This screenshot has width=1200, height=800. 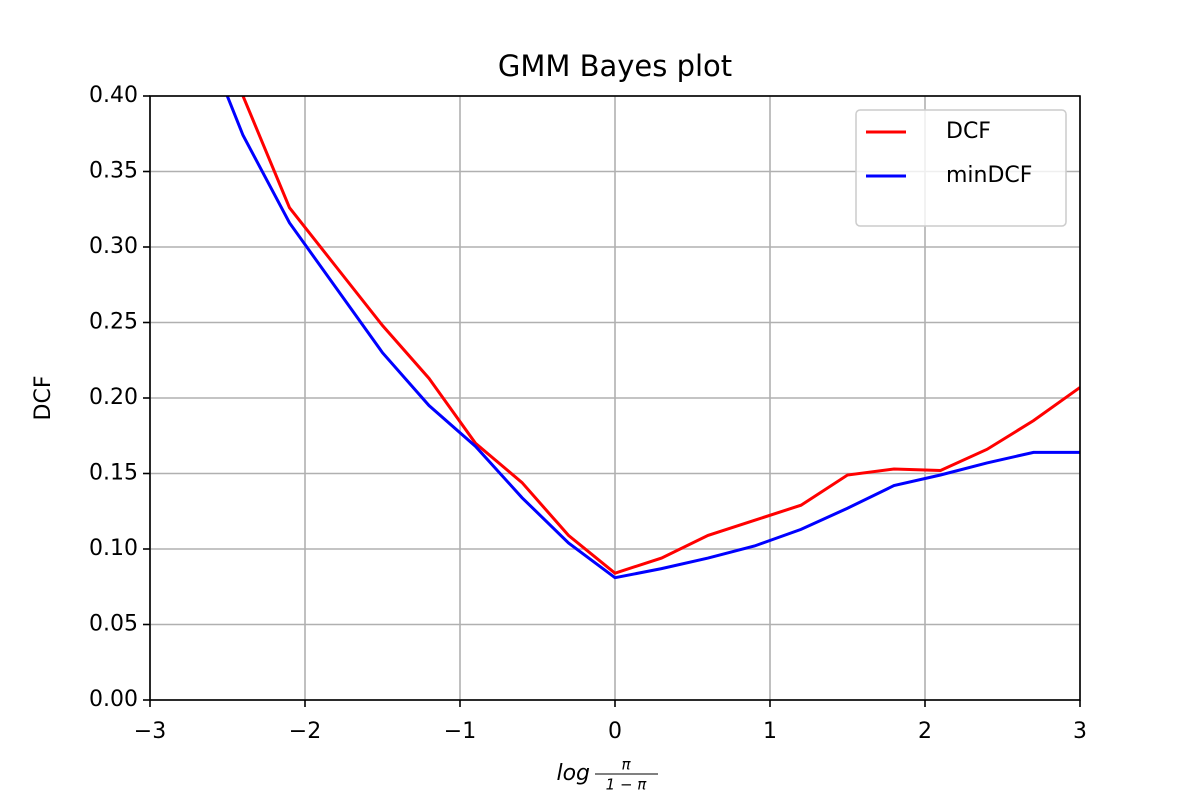 What do you see at coordinates (113, 473) in the screenshot?
I see `y-tick-label: 0.15` at bounding box center [113, 473].